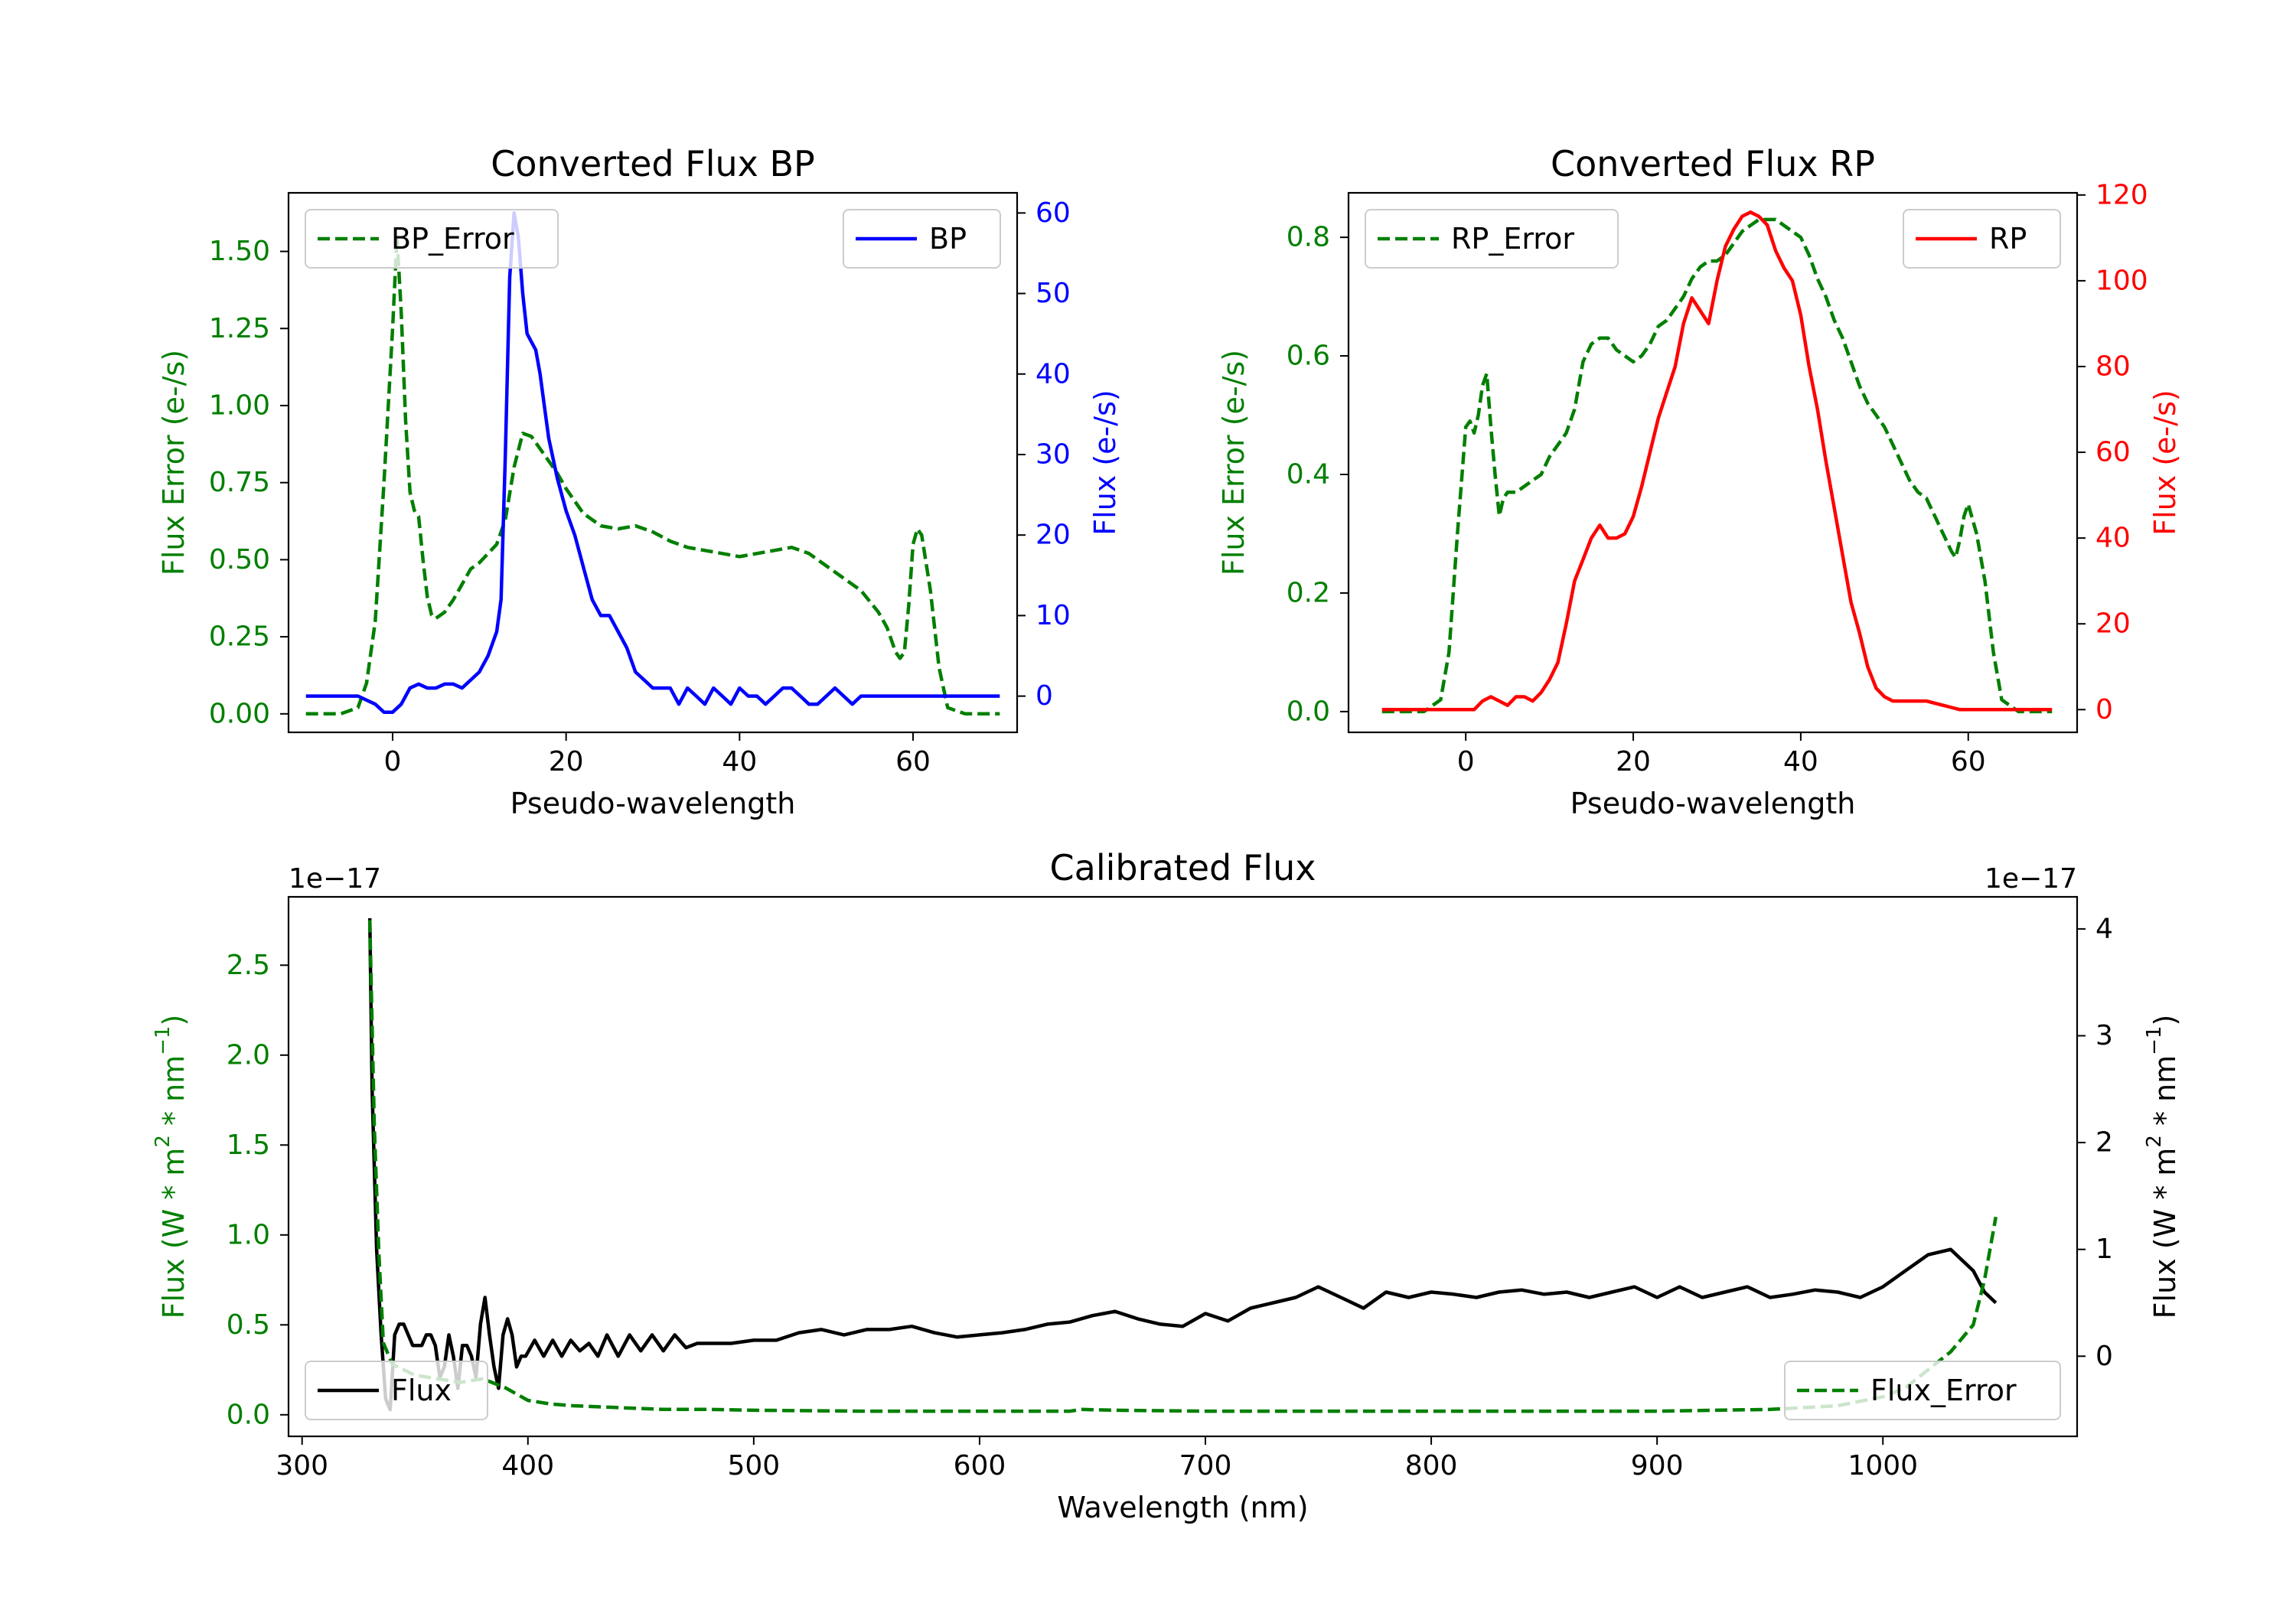 The image size is (2296, 1607). I want to click on series-line-bp-error, so click(652, 475).